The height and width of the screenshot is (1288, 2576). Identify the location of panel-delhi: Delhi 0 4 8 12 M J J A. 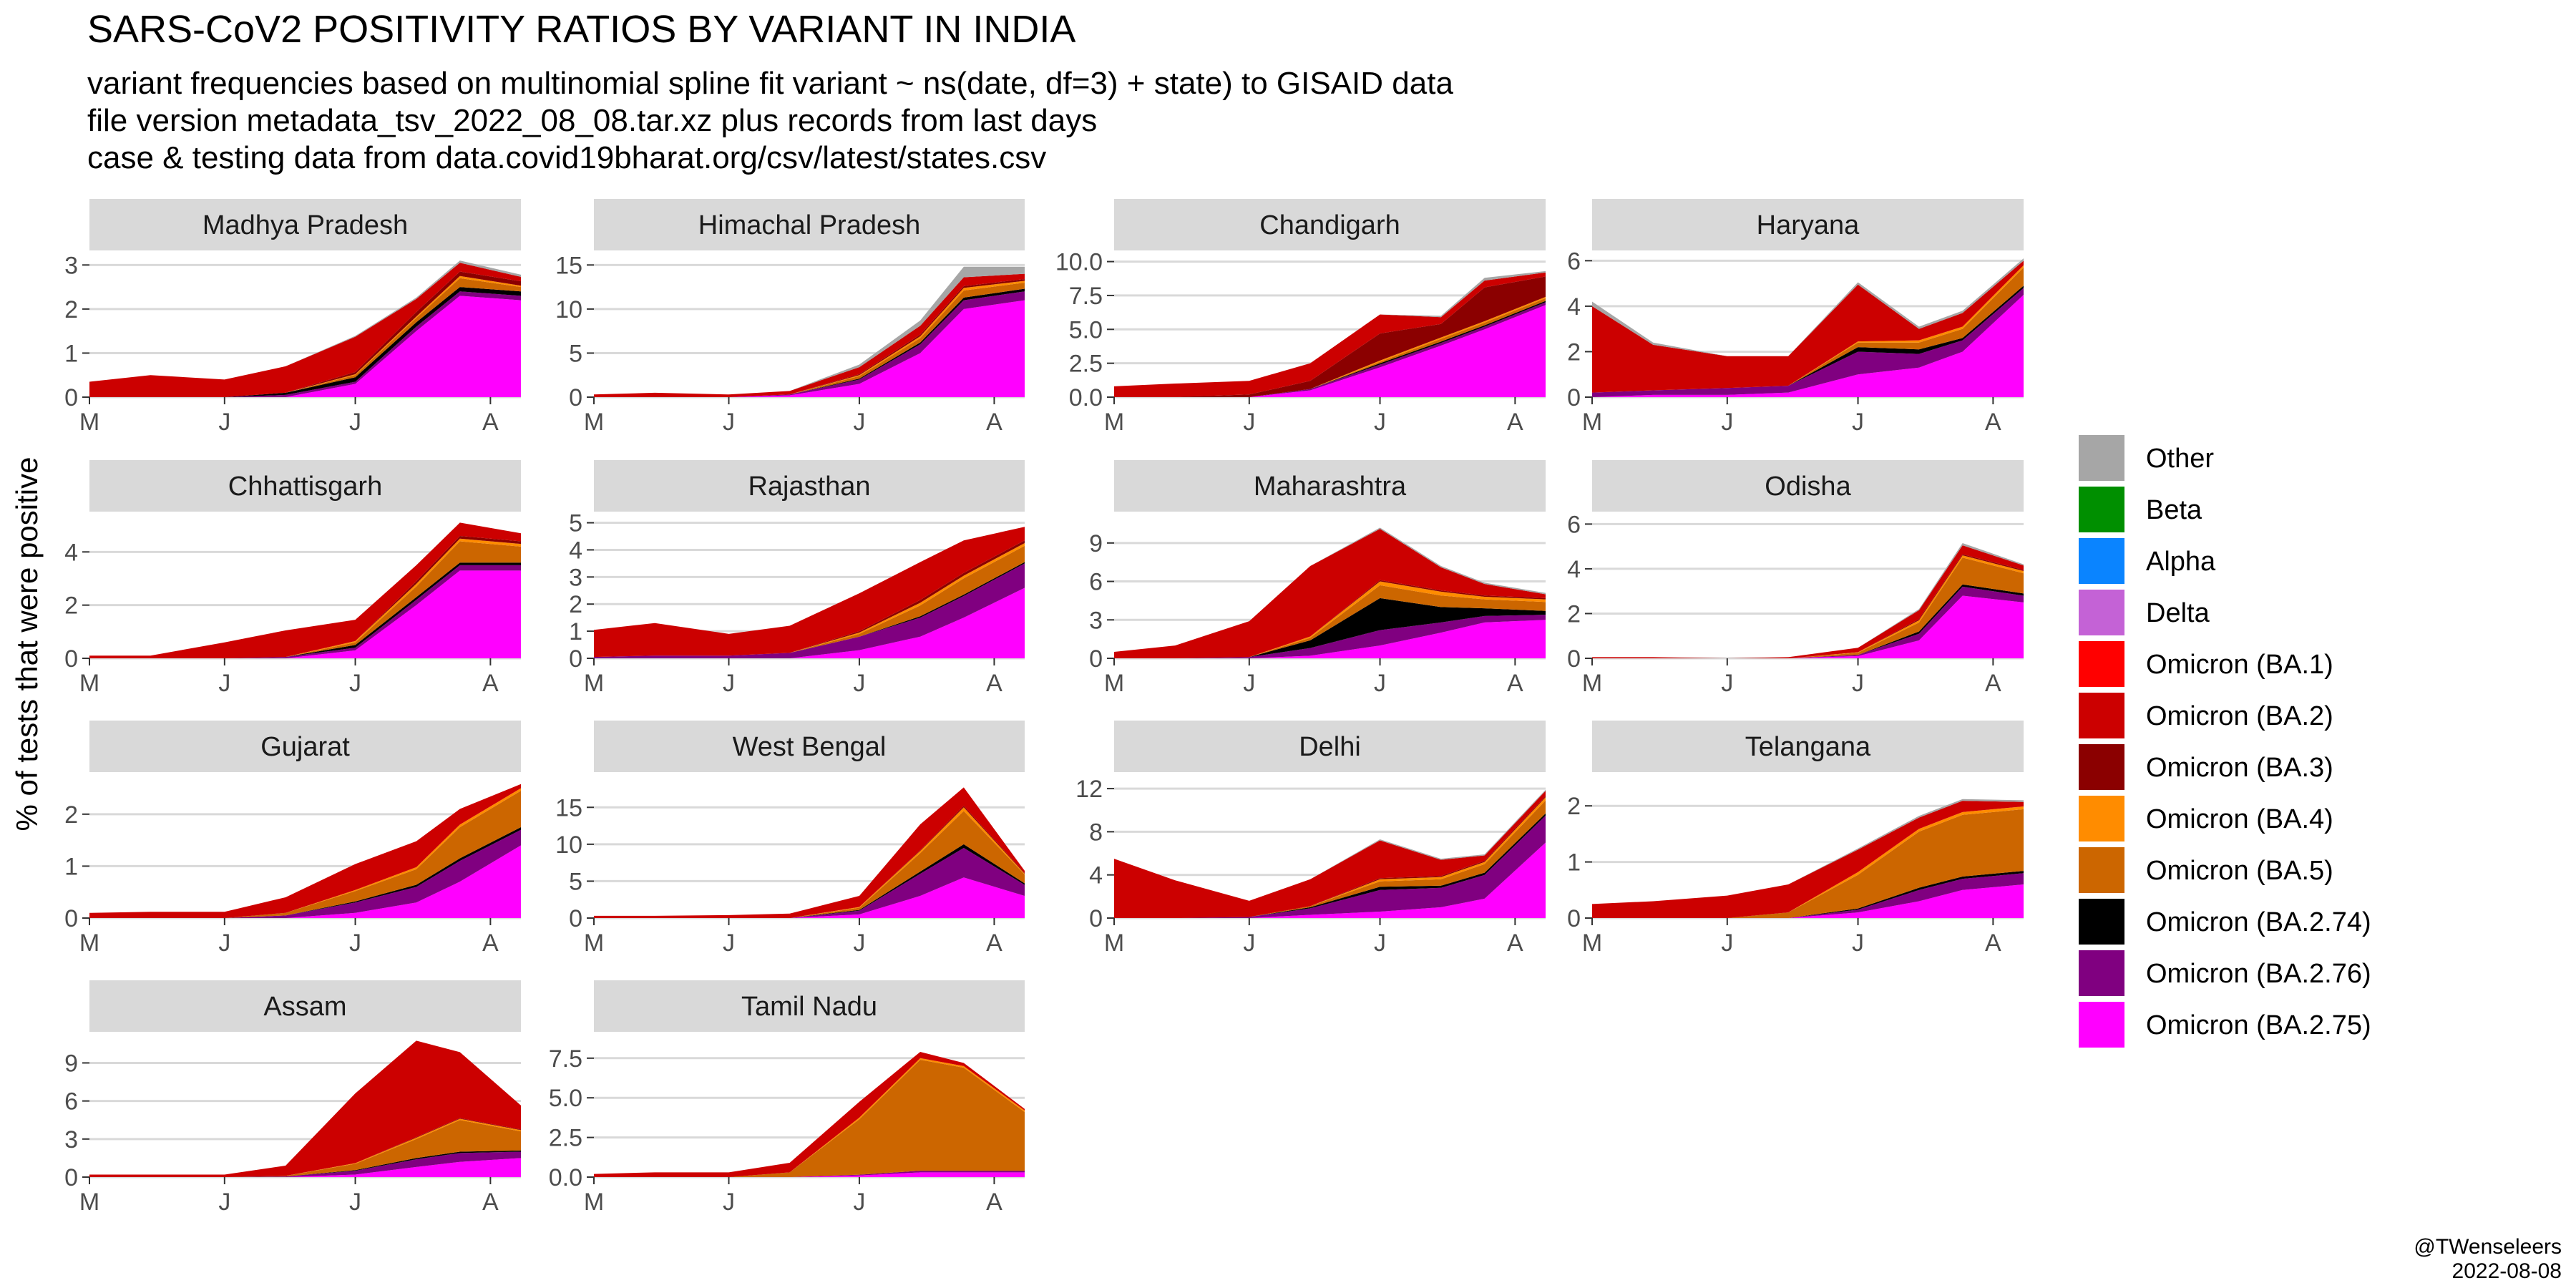
(1310, 839).